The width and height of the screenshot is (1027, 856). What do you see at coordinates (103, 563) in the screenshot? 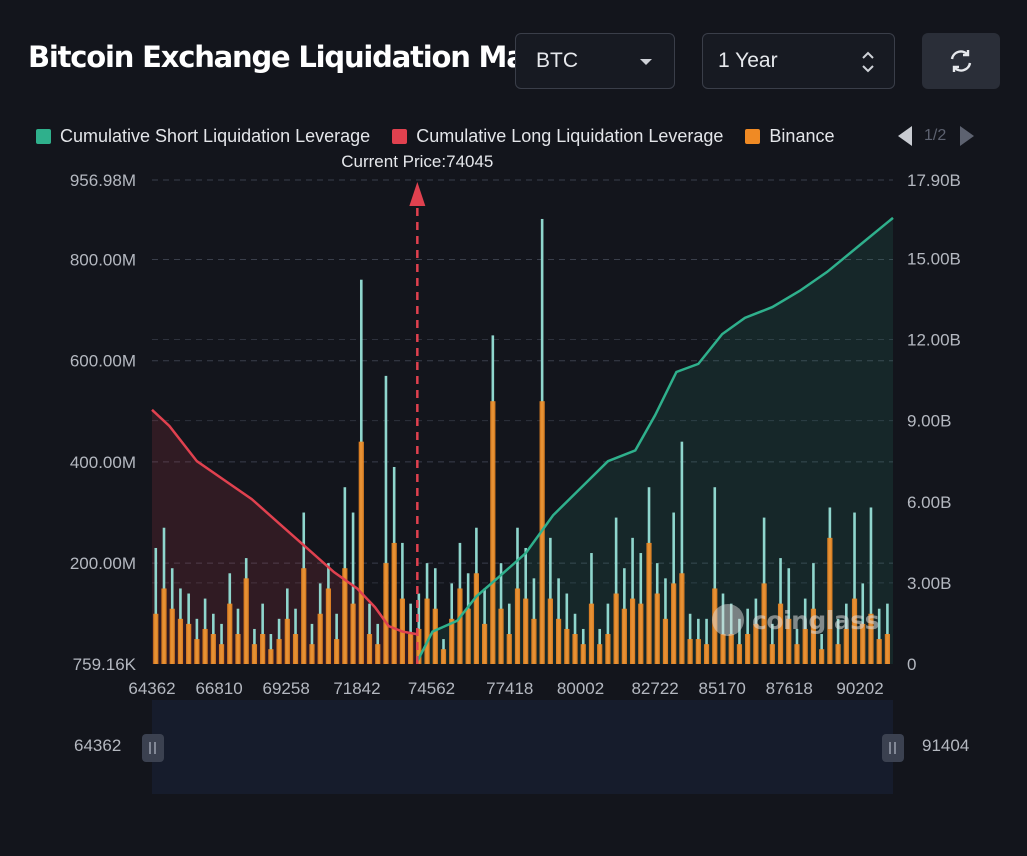
I see `y-left-tick-label: 200.00M` at bounding box center [103, 563].